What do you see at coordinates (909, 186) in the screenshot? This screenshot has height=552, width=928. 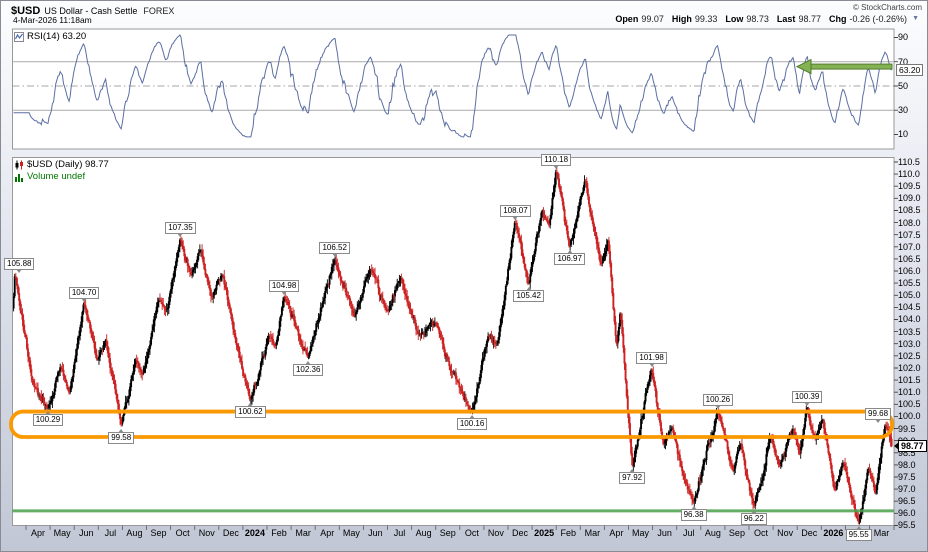 I see `y-axis-label: 109.5` at bounding box center [909, 186].